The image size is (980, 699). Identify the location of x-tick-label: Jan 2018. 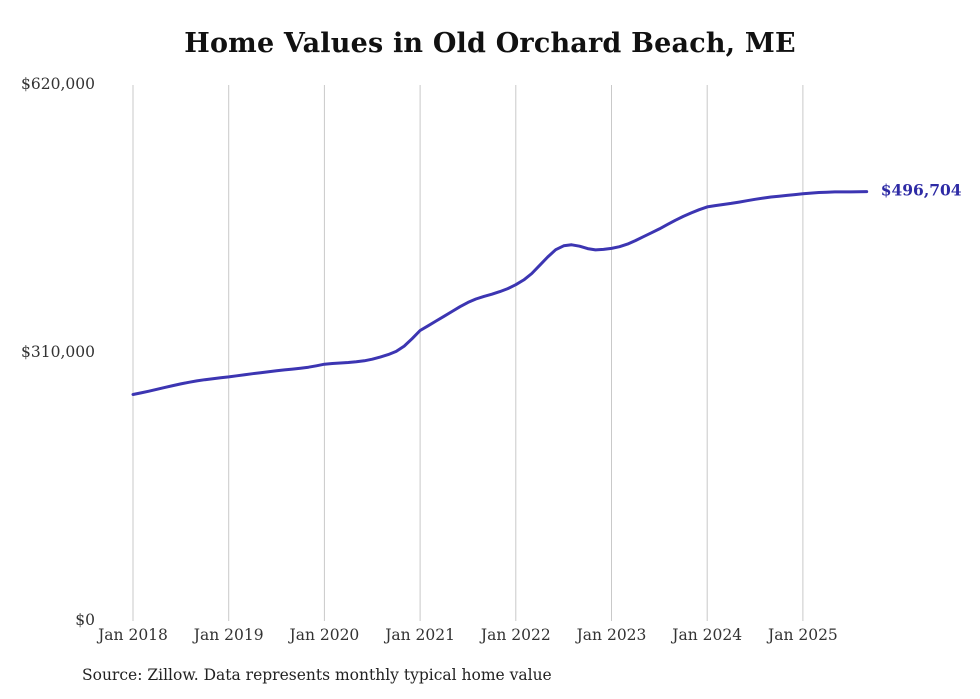
(132, 635).